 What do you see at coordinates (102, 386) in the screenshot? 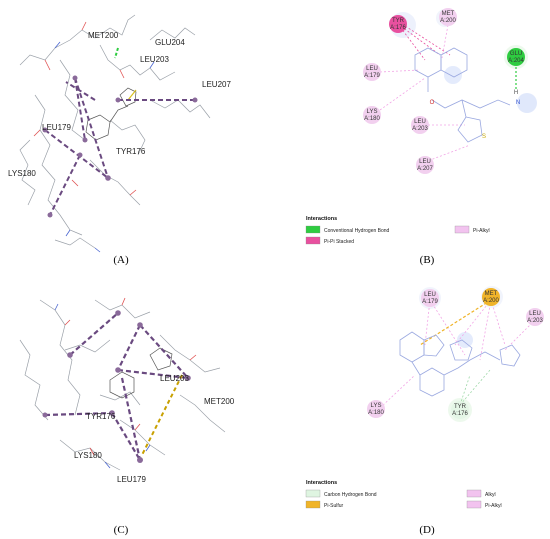
I see `panel-c-nitrogen-bonds` at bounding box center [102, 386].